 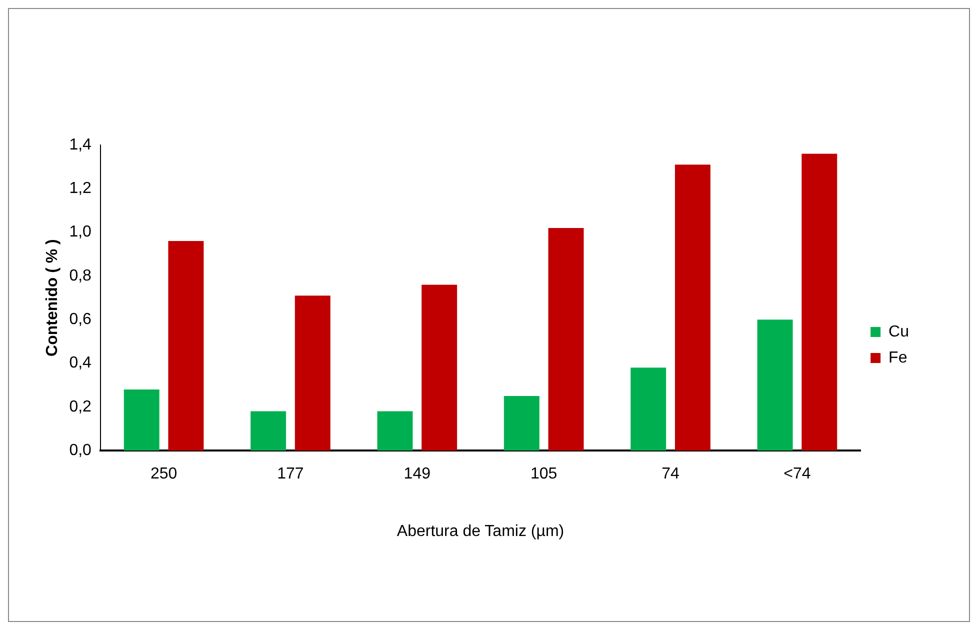 What do you see at coordinates (898, 331) in the screenshot?
I see `legend-label: Cu` at bounding box center [898, 331].